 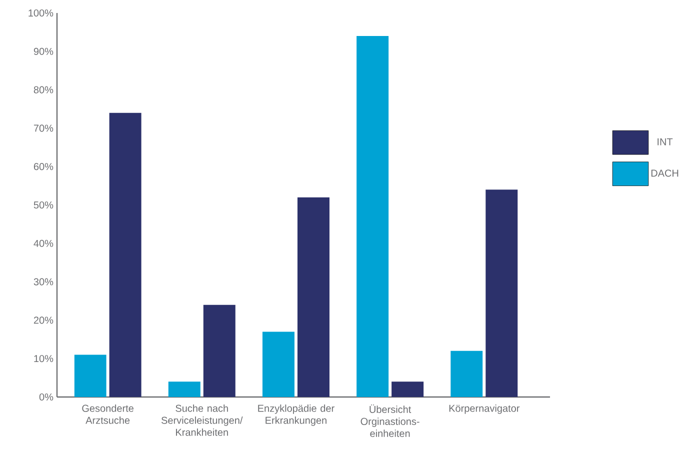 What do you see at coordinates (44, 205) in the screenshot?
I see `y-tick-label: 50%` at bounding box center [44, 205].